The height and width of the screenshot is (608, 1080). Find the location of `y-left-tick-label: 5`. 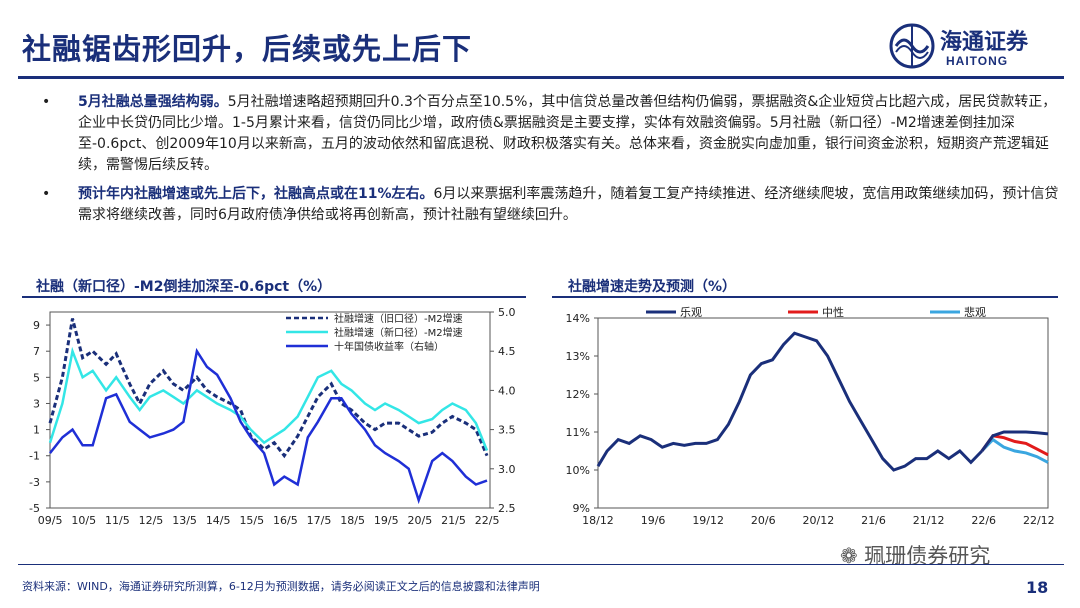

y-left-tick-label: 5 is located at coordinates (36, 377).